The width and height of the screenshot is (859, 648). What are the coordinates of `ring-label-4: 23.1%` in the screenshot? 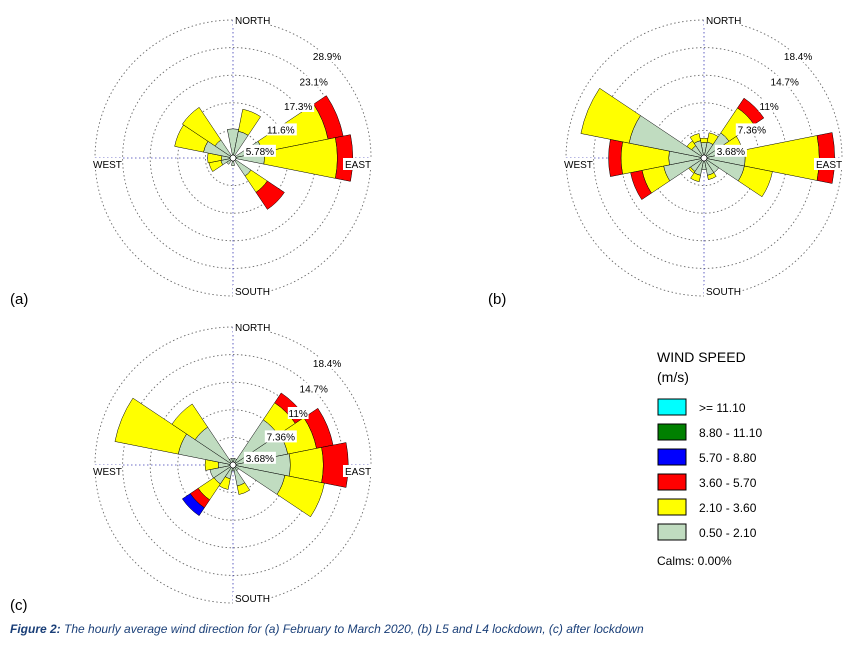 It's located at (314, 83).